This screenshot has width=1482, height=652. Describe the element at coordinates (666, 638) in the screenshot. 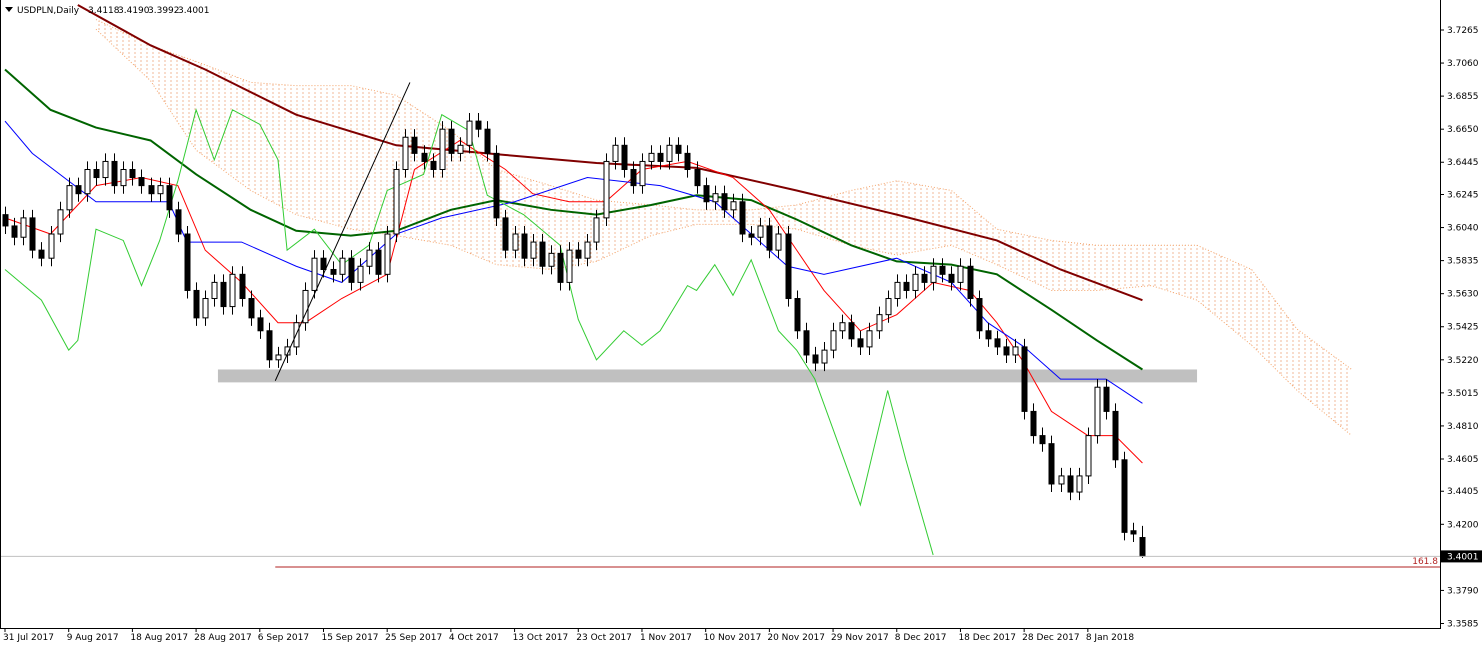

I see `x-tick-label: 1 Nov 2017` at that location.